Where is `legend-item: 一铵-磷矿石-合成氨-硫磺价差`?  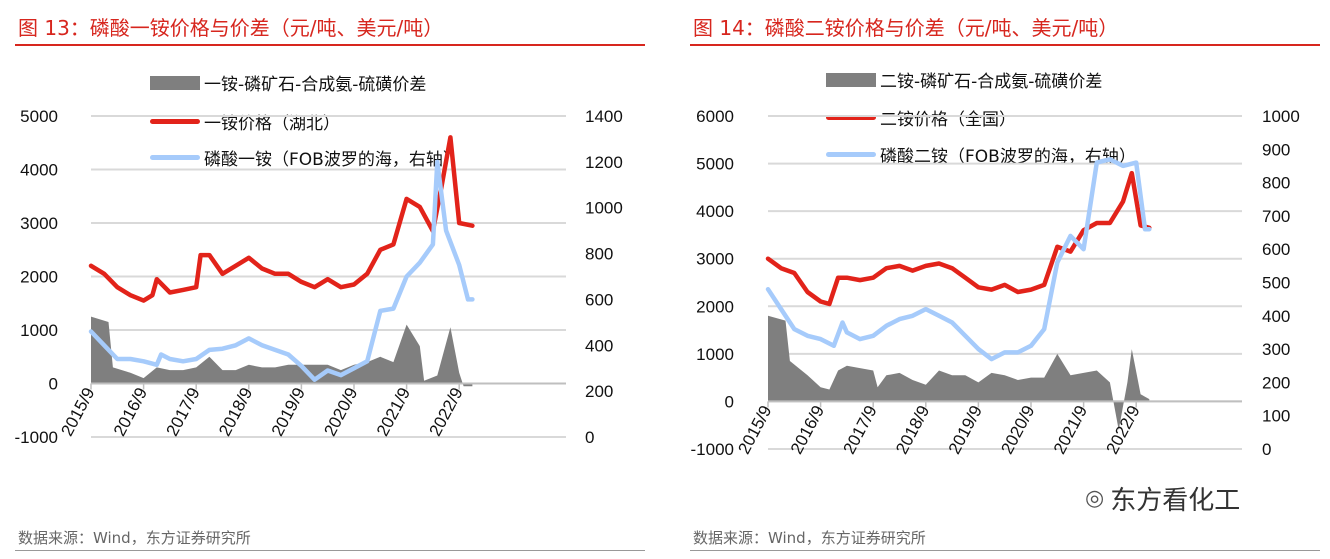
legend-item: 一铵-磷矿石-合成氨-硫磺价差 is located at coordinates (288, 82).